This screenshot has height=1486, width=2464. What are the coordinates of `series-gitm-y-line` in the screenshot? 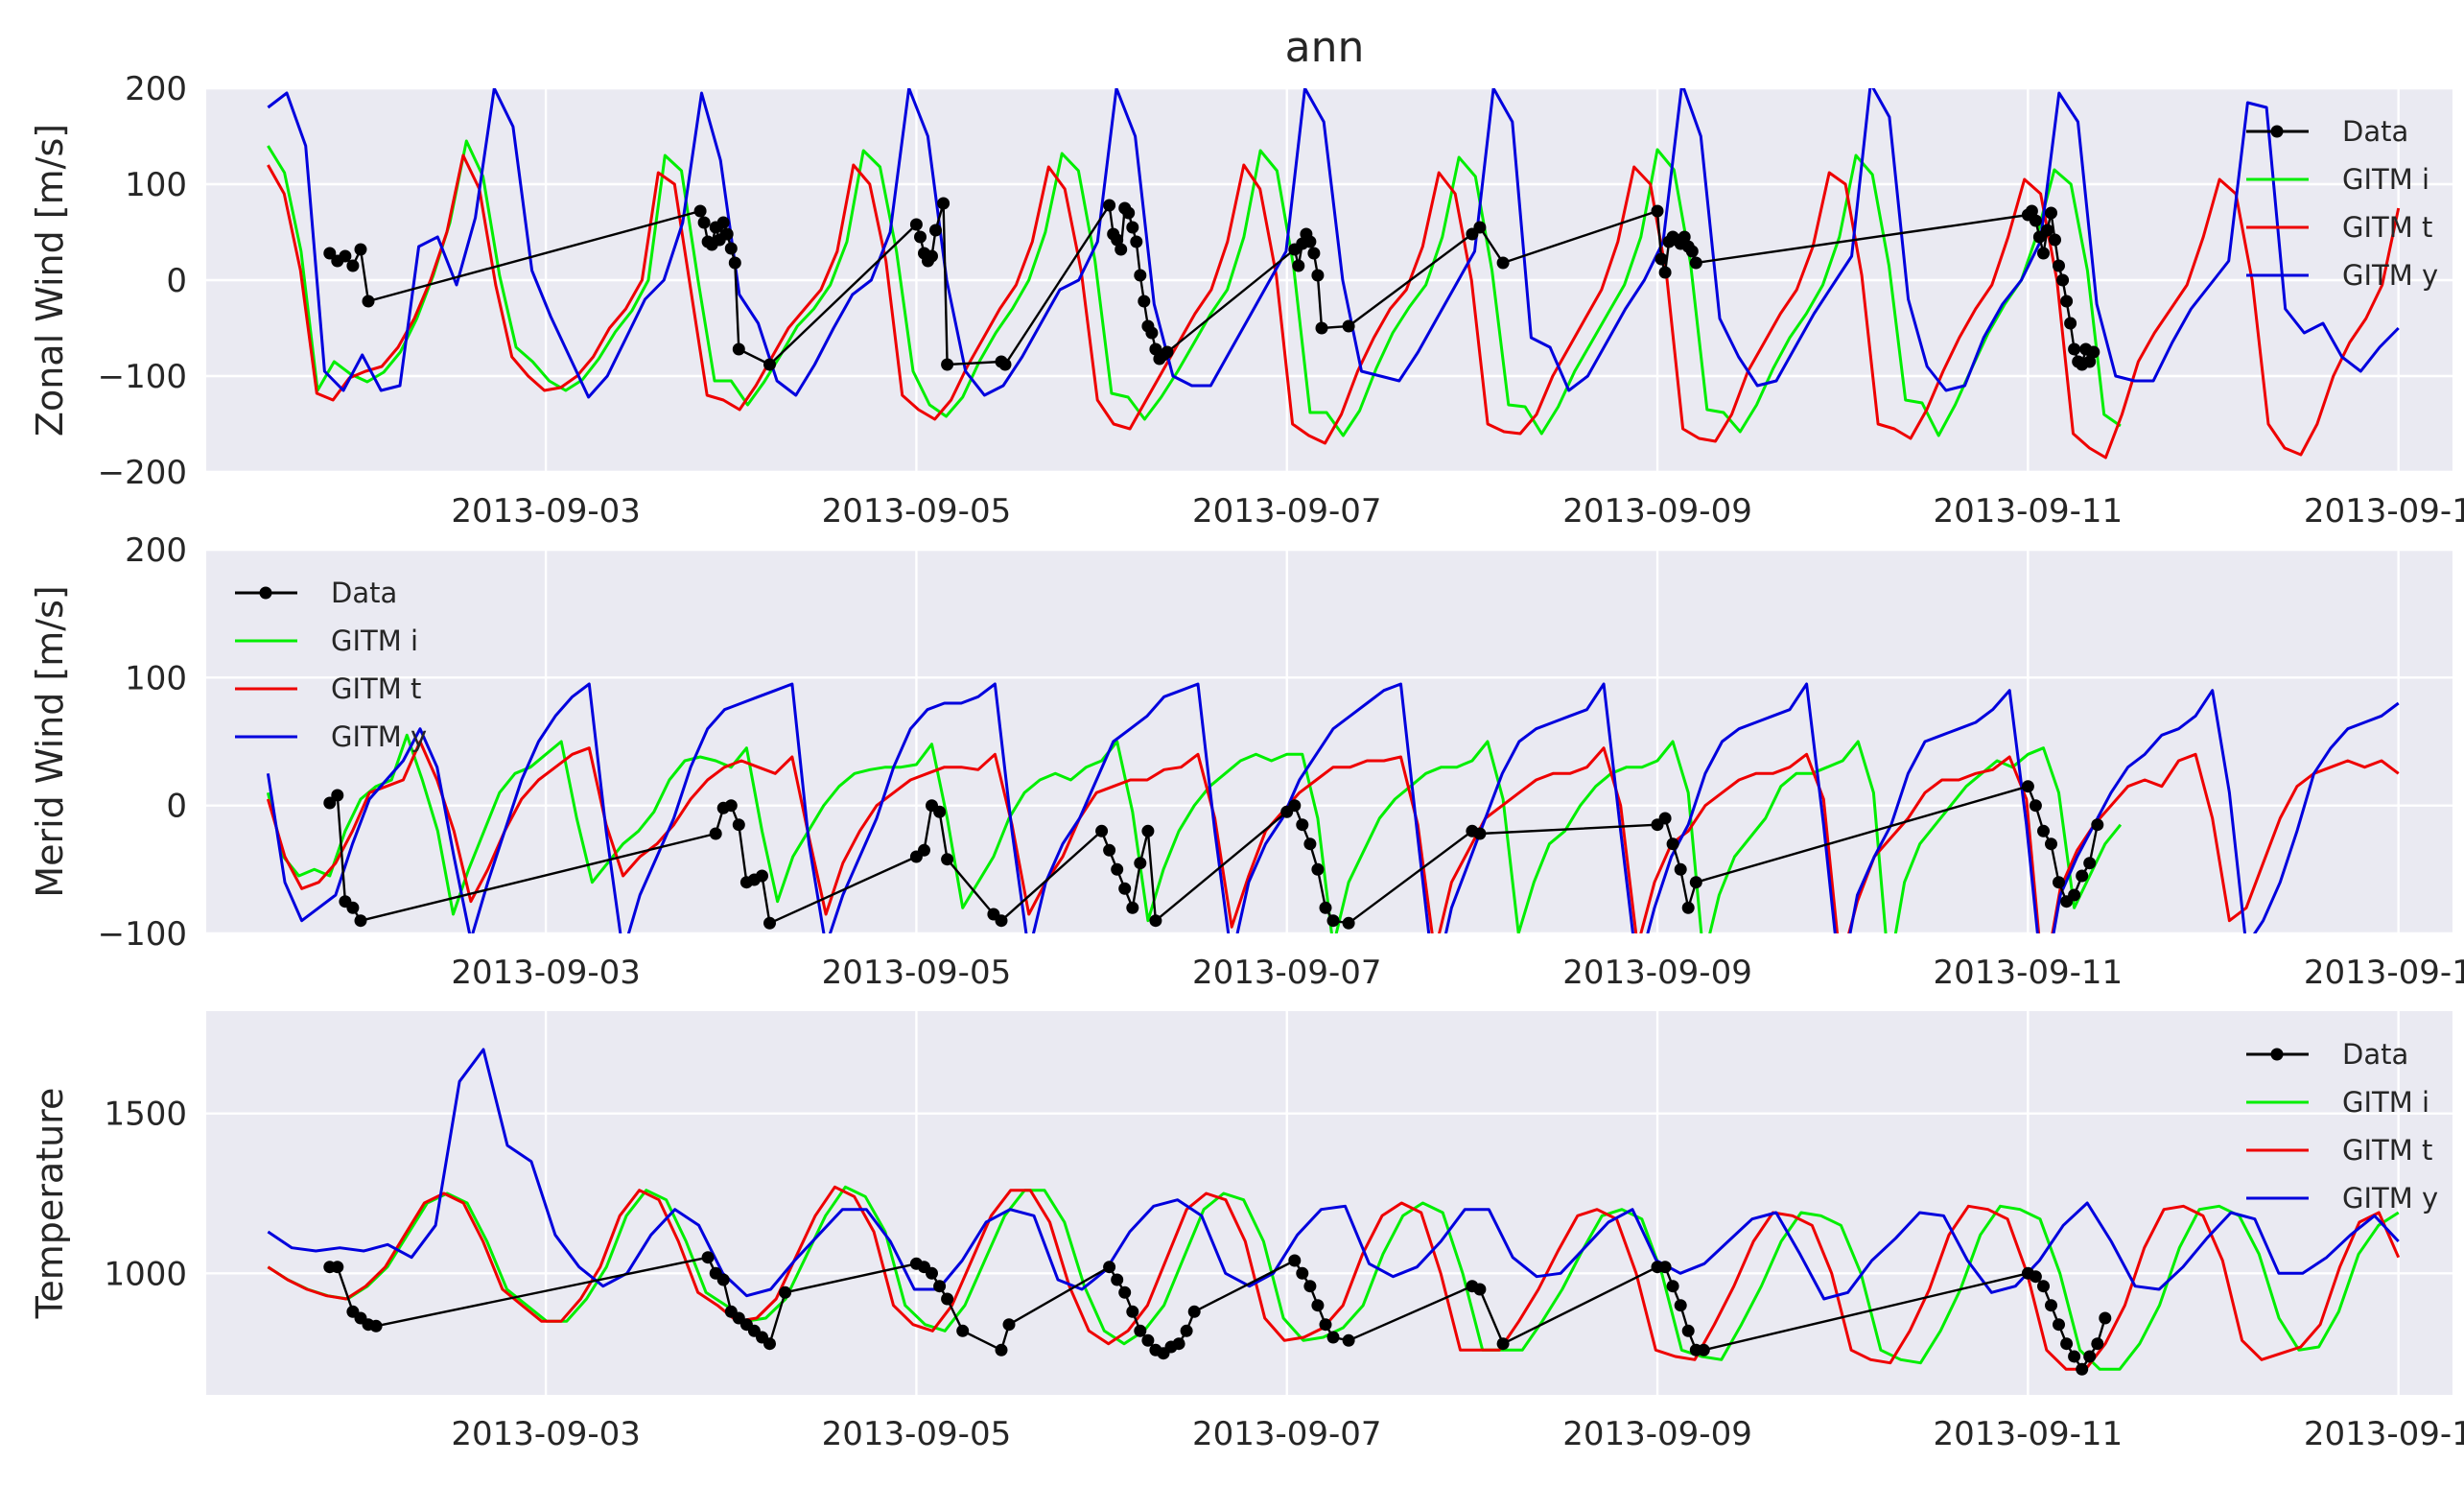 It's located at (1333, 807).